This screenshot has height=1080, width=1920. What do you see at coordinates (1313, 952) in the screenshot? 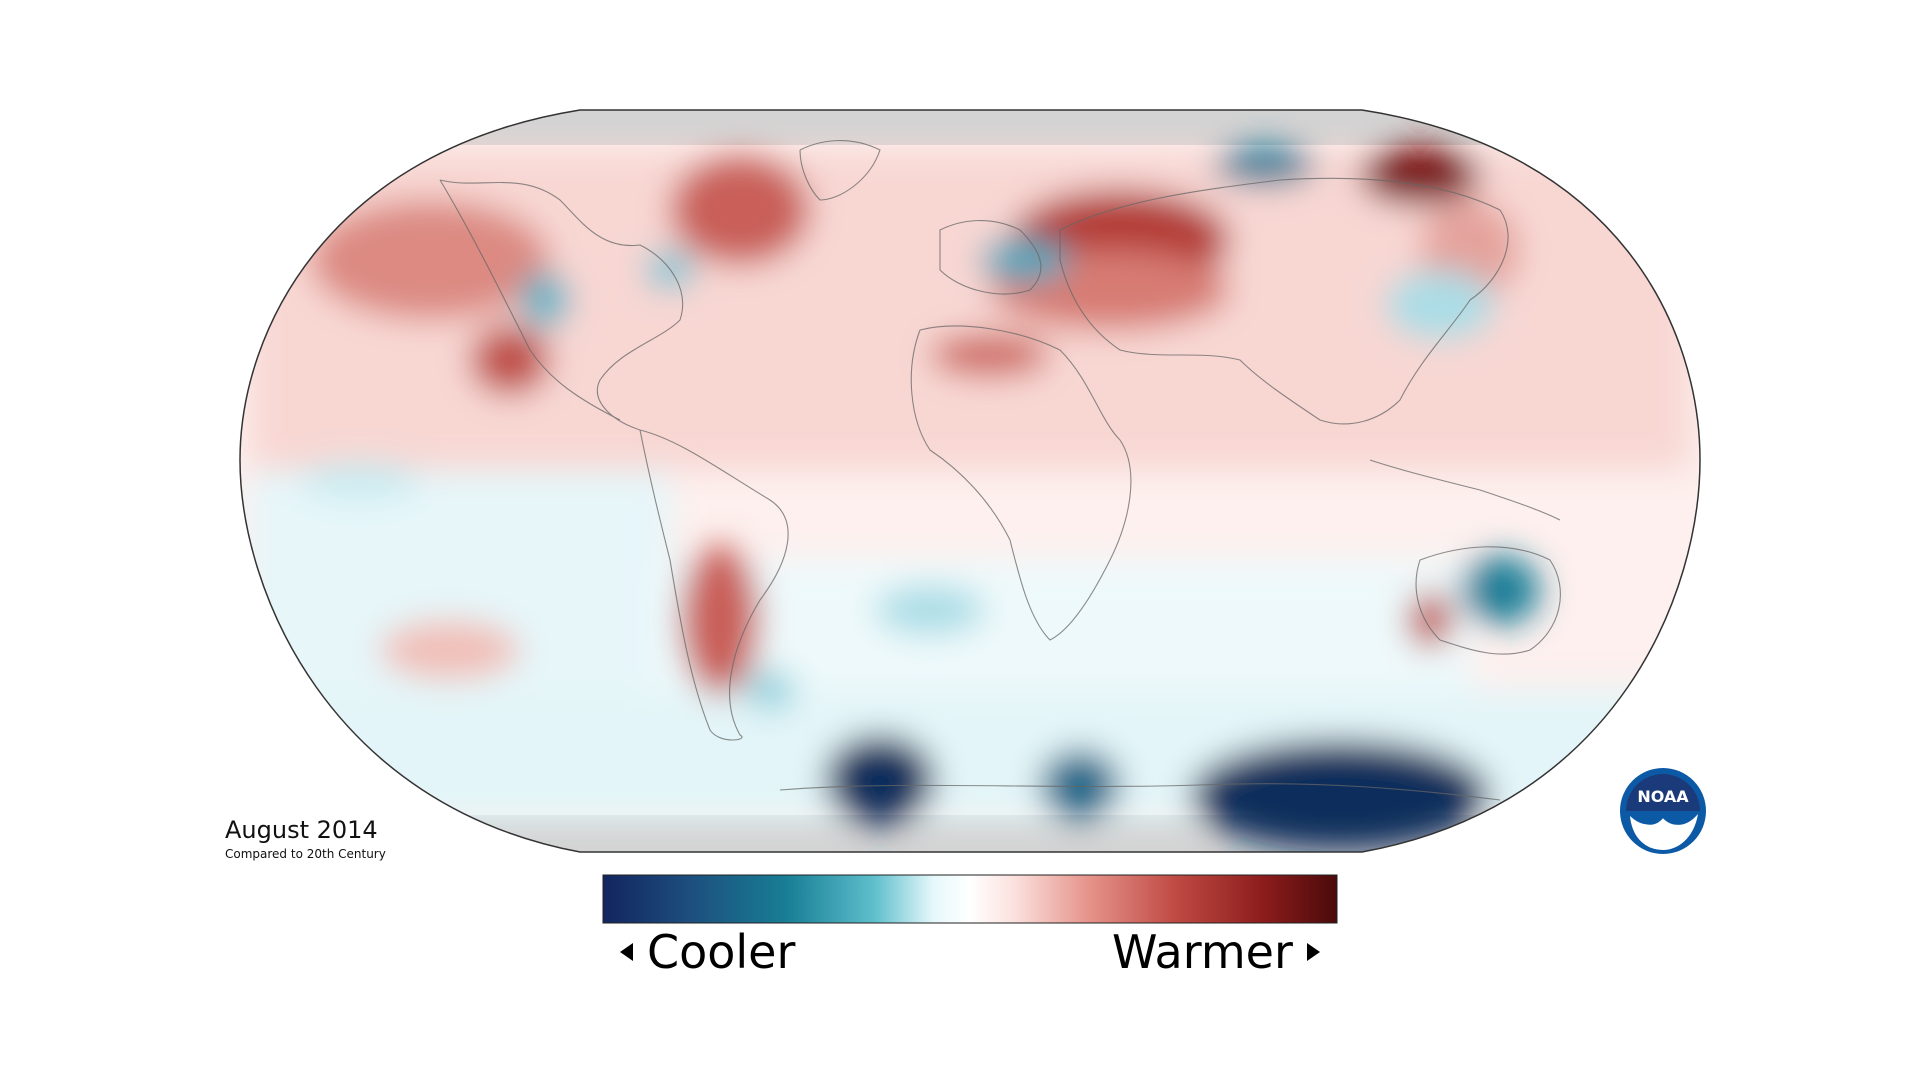
I see `arrow-right-icon` at bounding box center [1313, 952].